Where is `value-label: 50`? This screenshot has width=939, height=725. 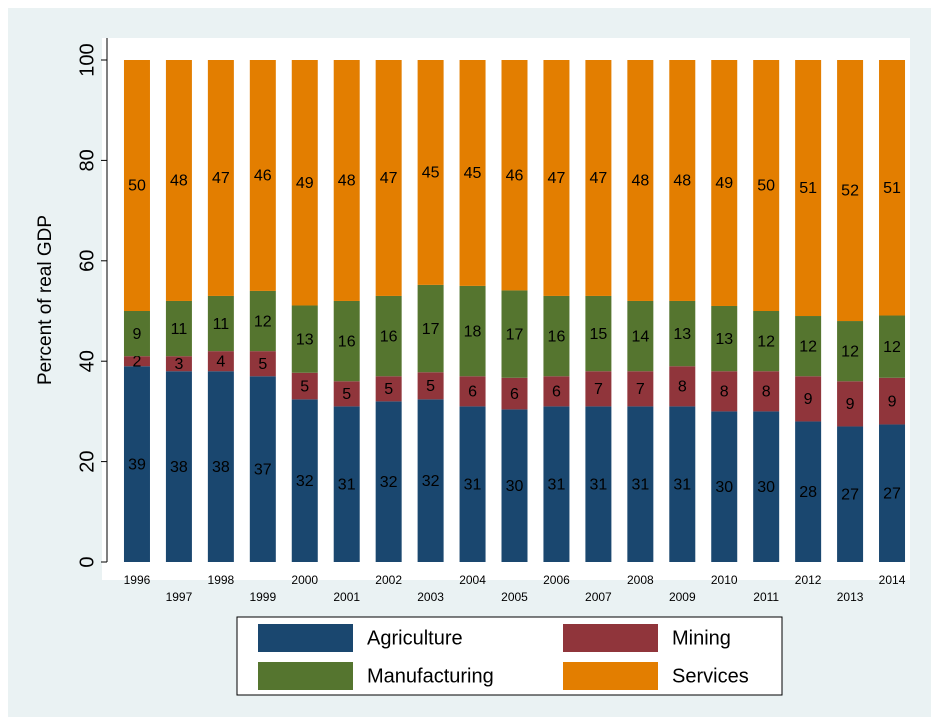
value-label: 50 is located at coordinates (137, 186).